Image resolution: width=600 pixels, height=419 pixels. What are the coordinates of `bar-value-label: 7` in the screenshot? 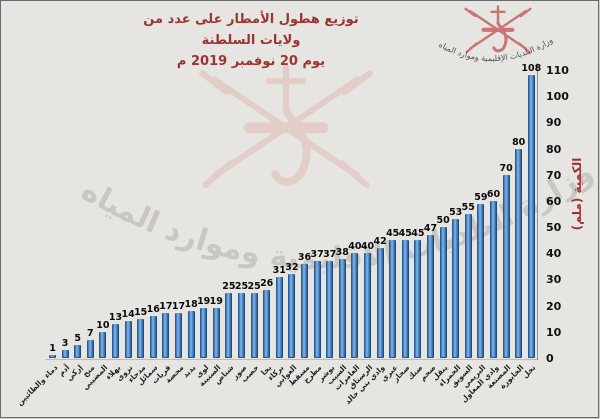 It's located at (90, 333).